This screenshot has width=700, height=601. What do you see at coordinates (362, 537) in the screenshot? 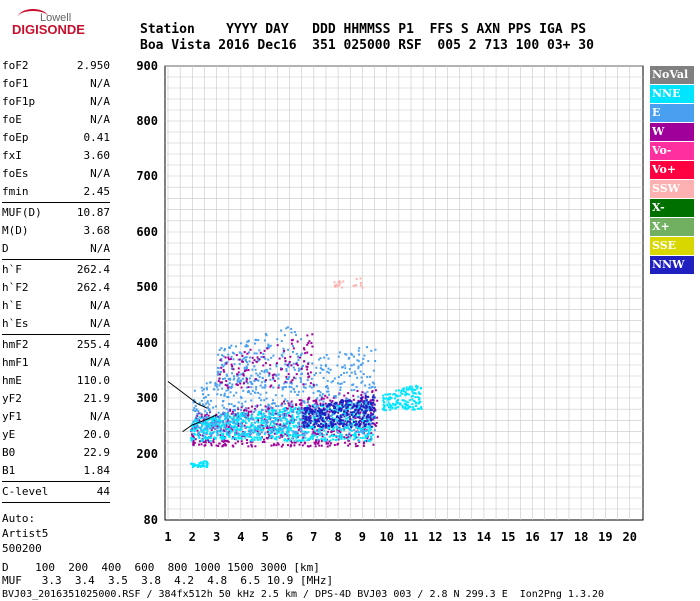
I see `x-tick-label: 9` at bounding box center [362, 537].